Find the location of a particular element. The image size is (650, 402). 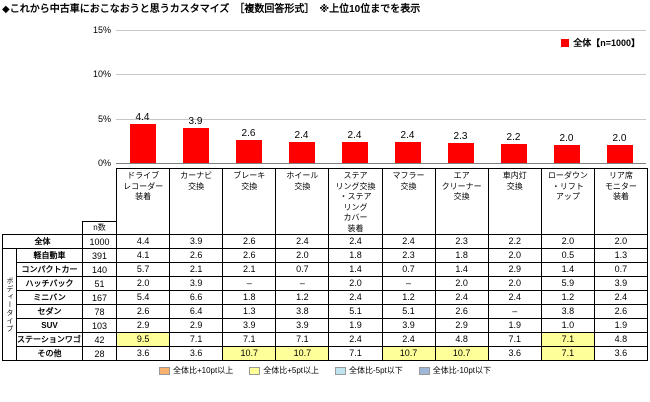

table-row: 全体 1000 4.4 3.9 2.6 2.4 2.4 2.4 2.3 2.2 2.0 2.0 is located at coordinates (325, 241).